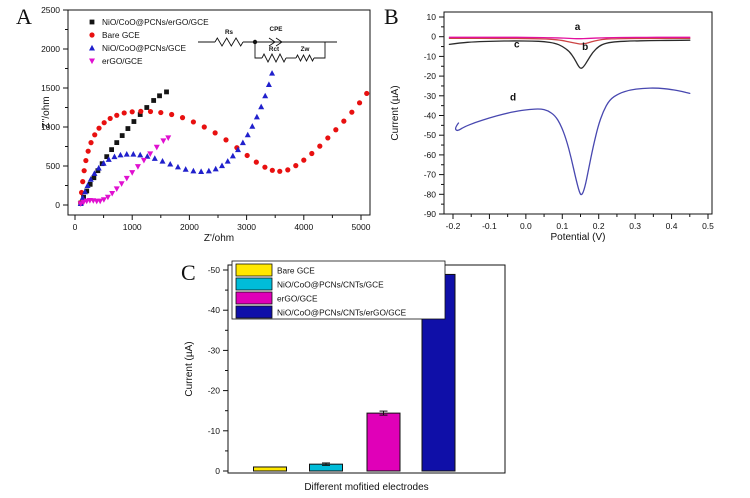  I want to click on bar-bare-gce, so click(270, 469).